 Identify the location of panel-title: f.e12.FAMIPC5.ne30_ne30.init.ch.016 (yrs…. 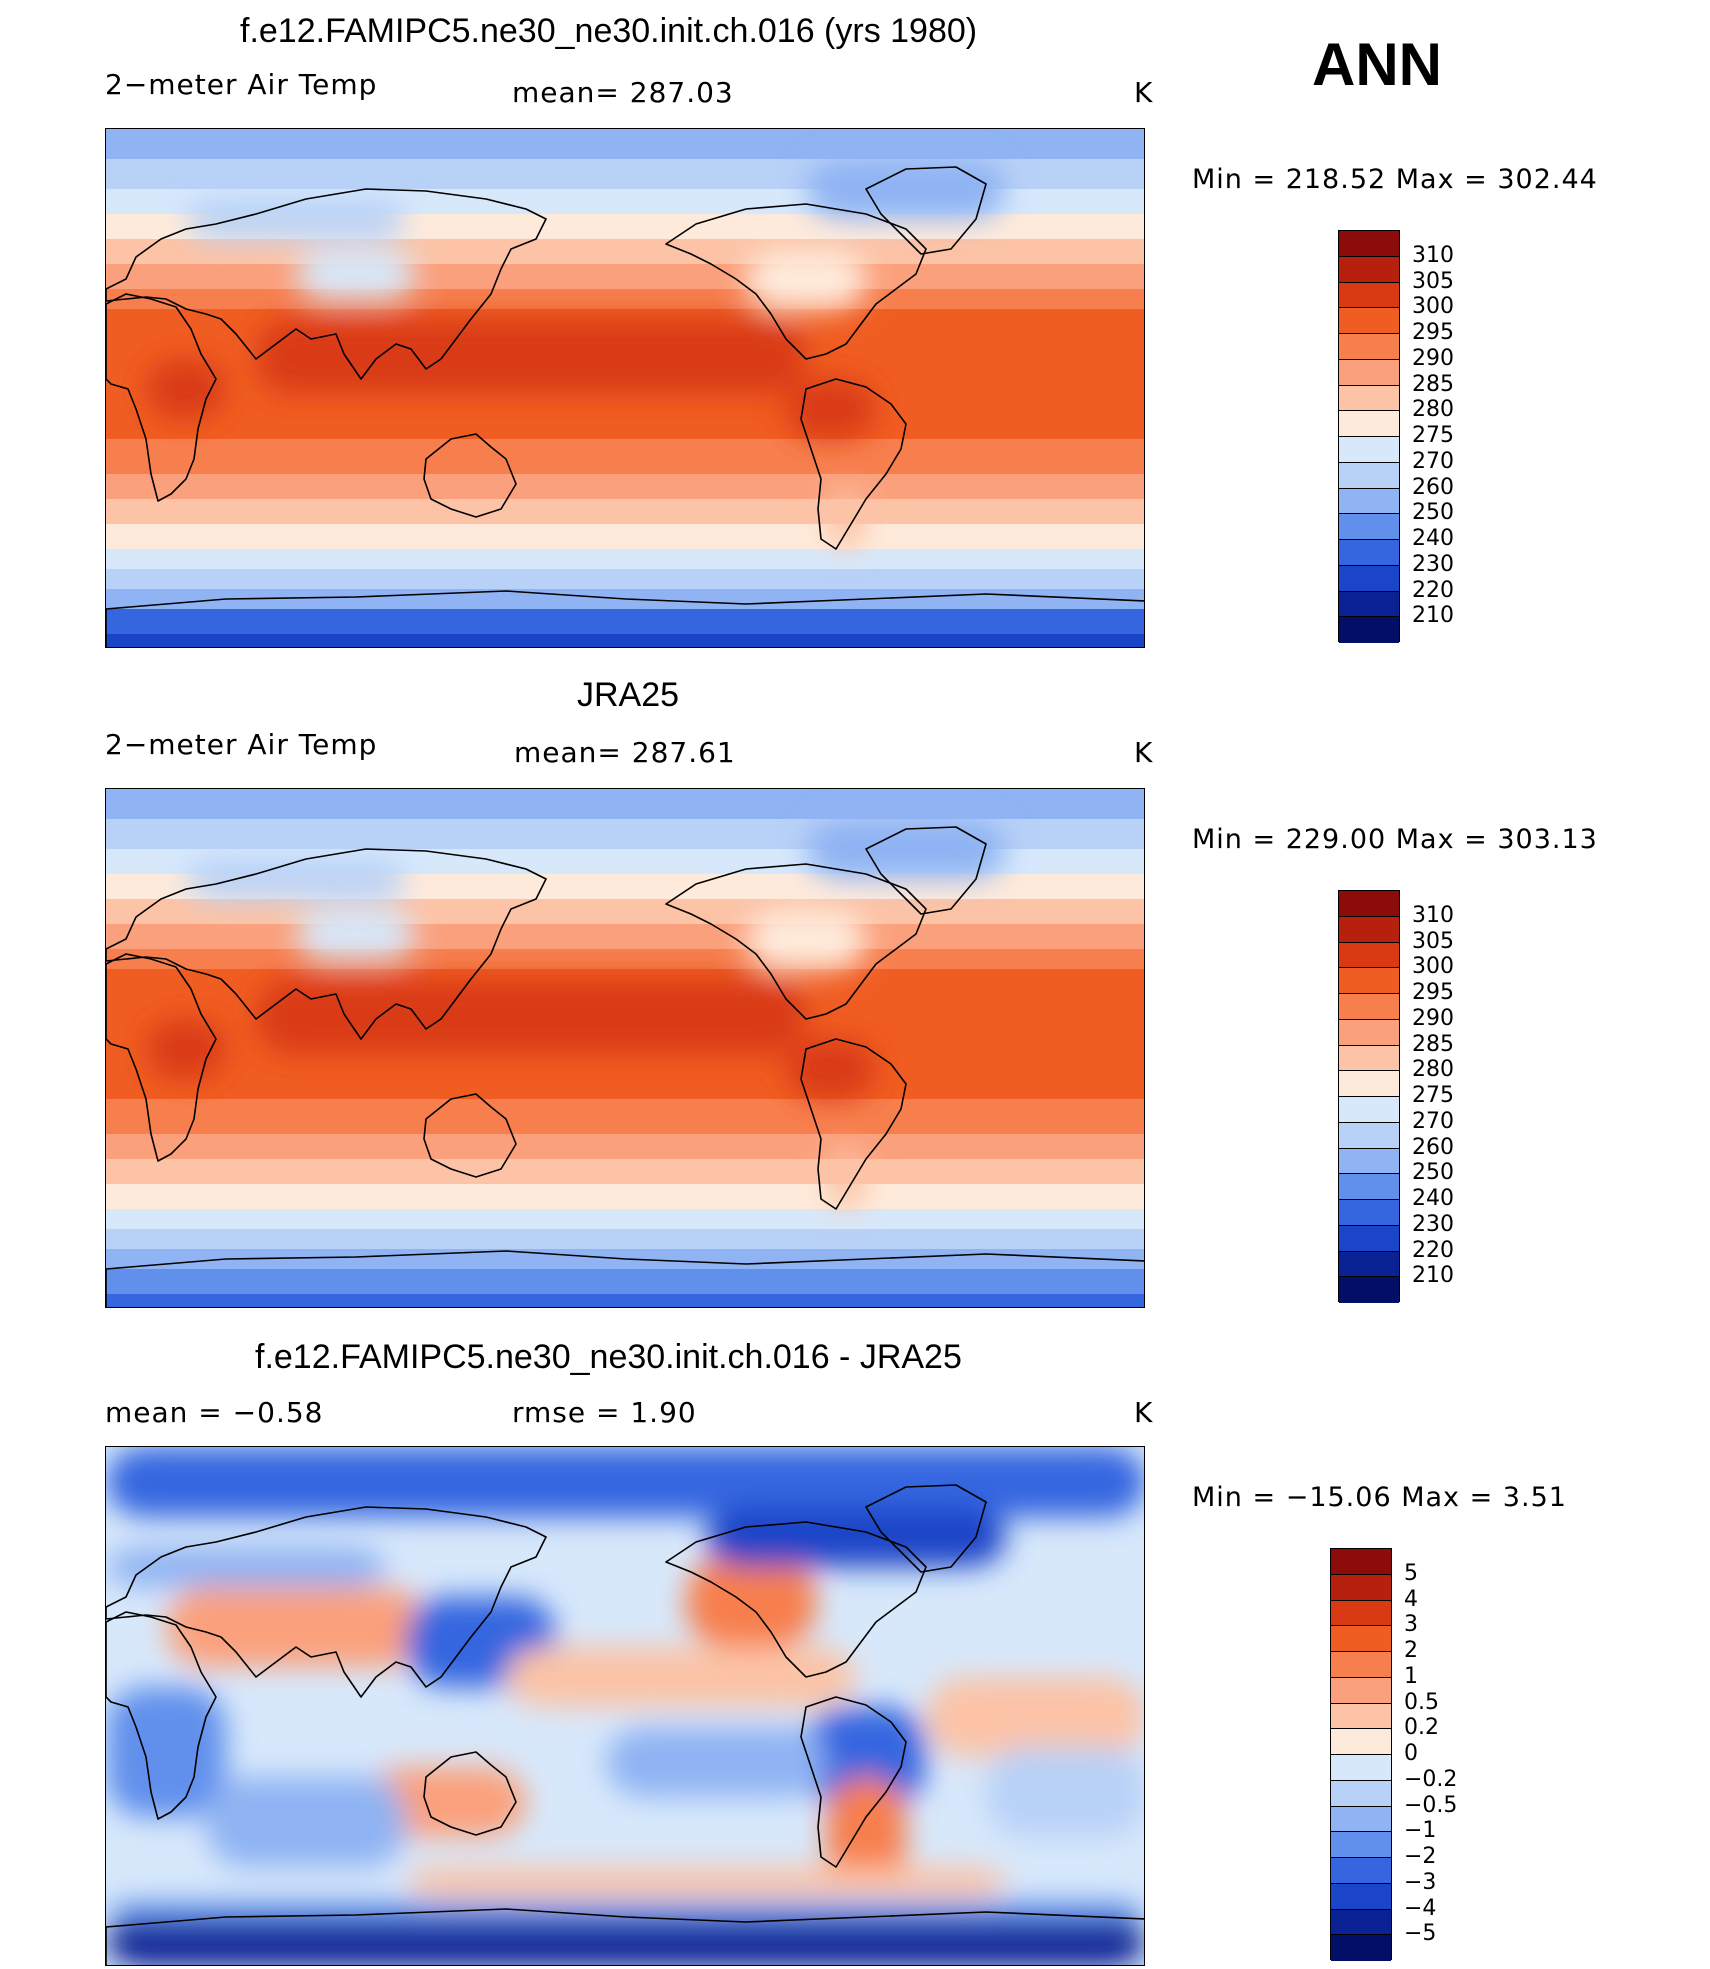
(609, 31).